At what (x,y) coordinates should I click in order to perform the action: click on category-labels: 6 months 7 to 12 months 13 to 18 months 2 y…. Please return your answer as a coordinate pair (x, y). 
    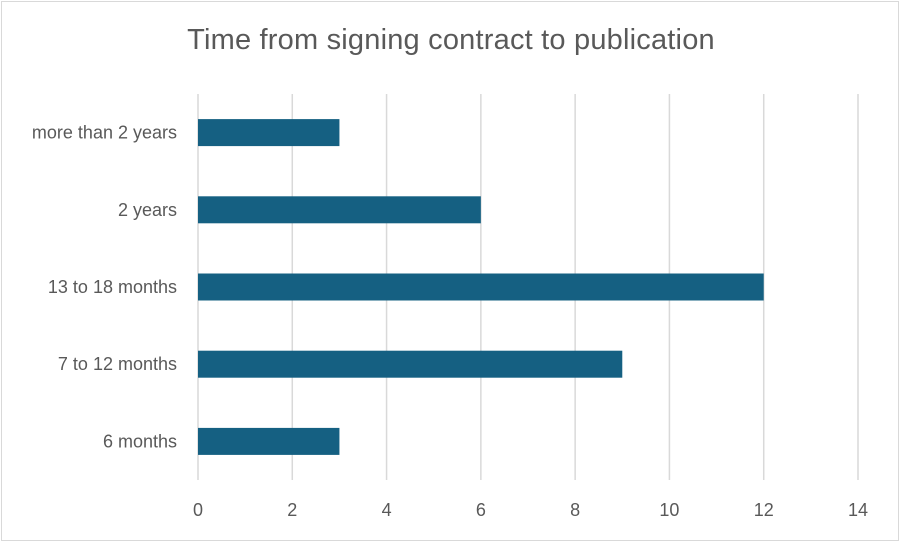
    Looking at the image, I should click on (104, 287).